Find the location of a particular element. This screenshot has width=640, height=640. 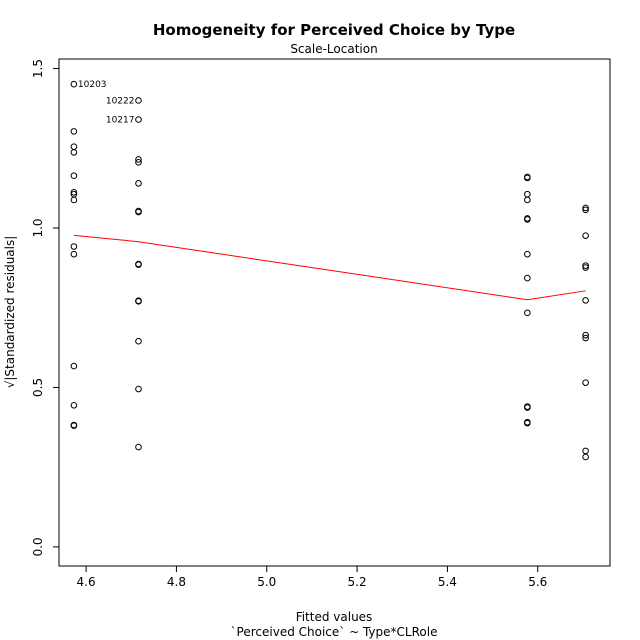

y-tick-label: 1.5 is located at coordinates (38, 68).